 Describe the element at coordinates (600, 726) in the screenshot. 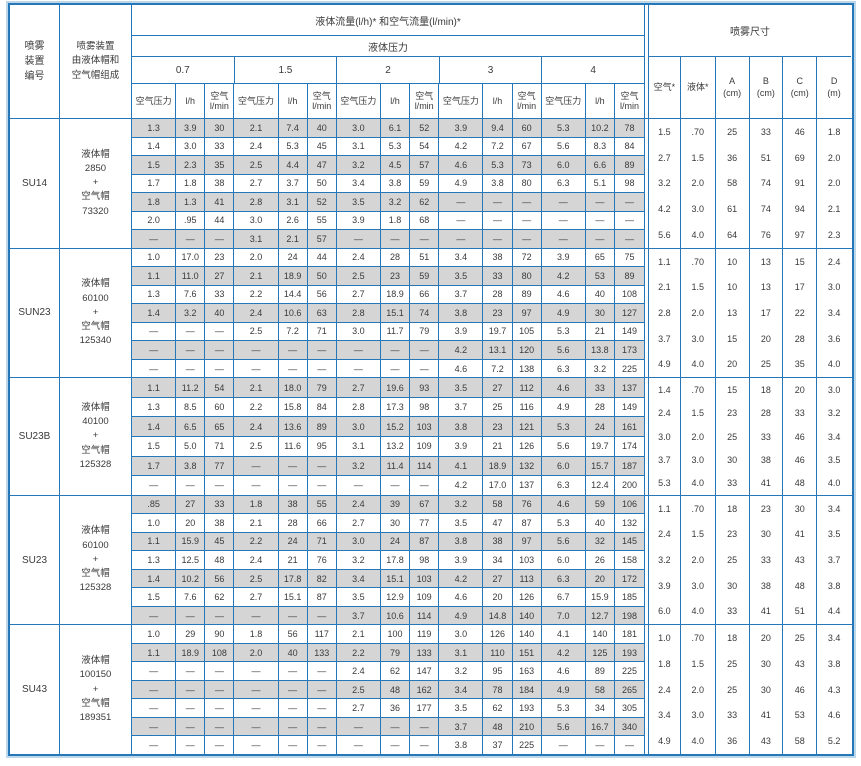

I see `flow-cell: 16.7` at that location.